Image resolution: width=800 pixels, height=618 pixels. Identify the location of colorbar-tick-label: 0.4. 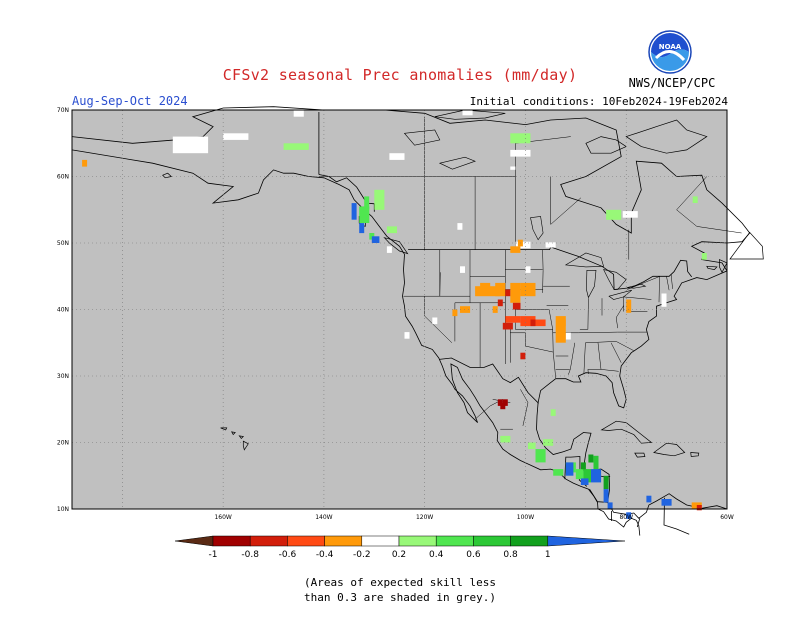
(436, 555).